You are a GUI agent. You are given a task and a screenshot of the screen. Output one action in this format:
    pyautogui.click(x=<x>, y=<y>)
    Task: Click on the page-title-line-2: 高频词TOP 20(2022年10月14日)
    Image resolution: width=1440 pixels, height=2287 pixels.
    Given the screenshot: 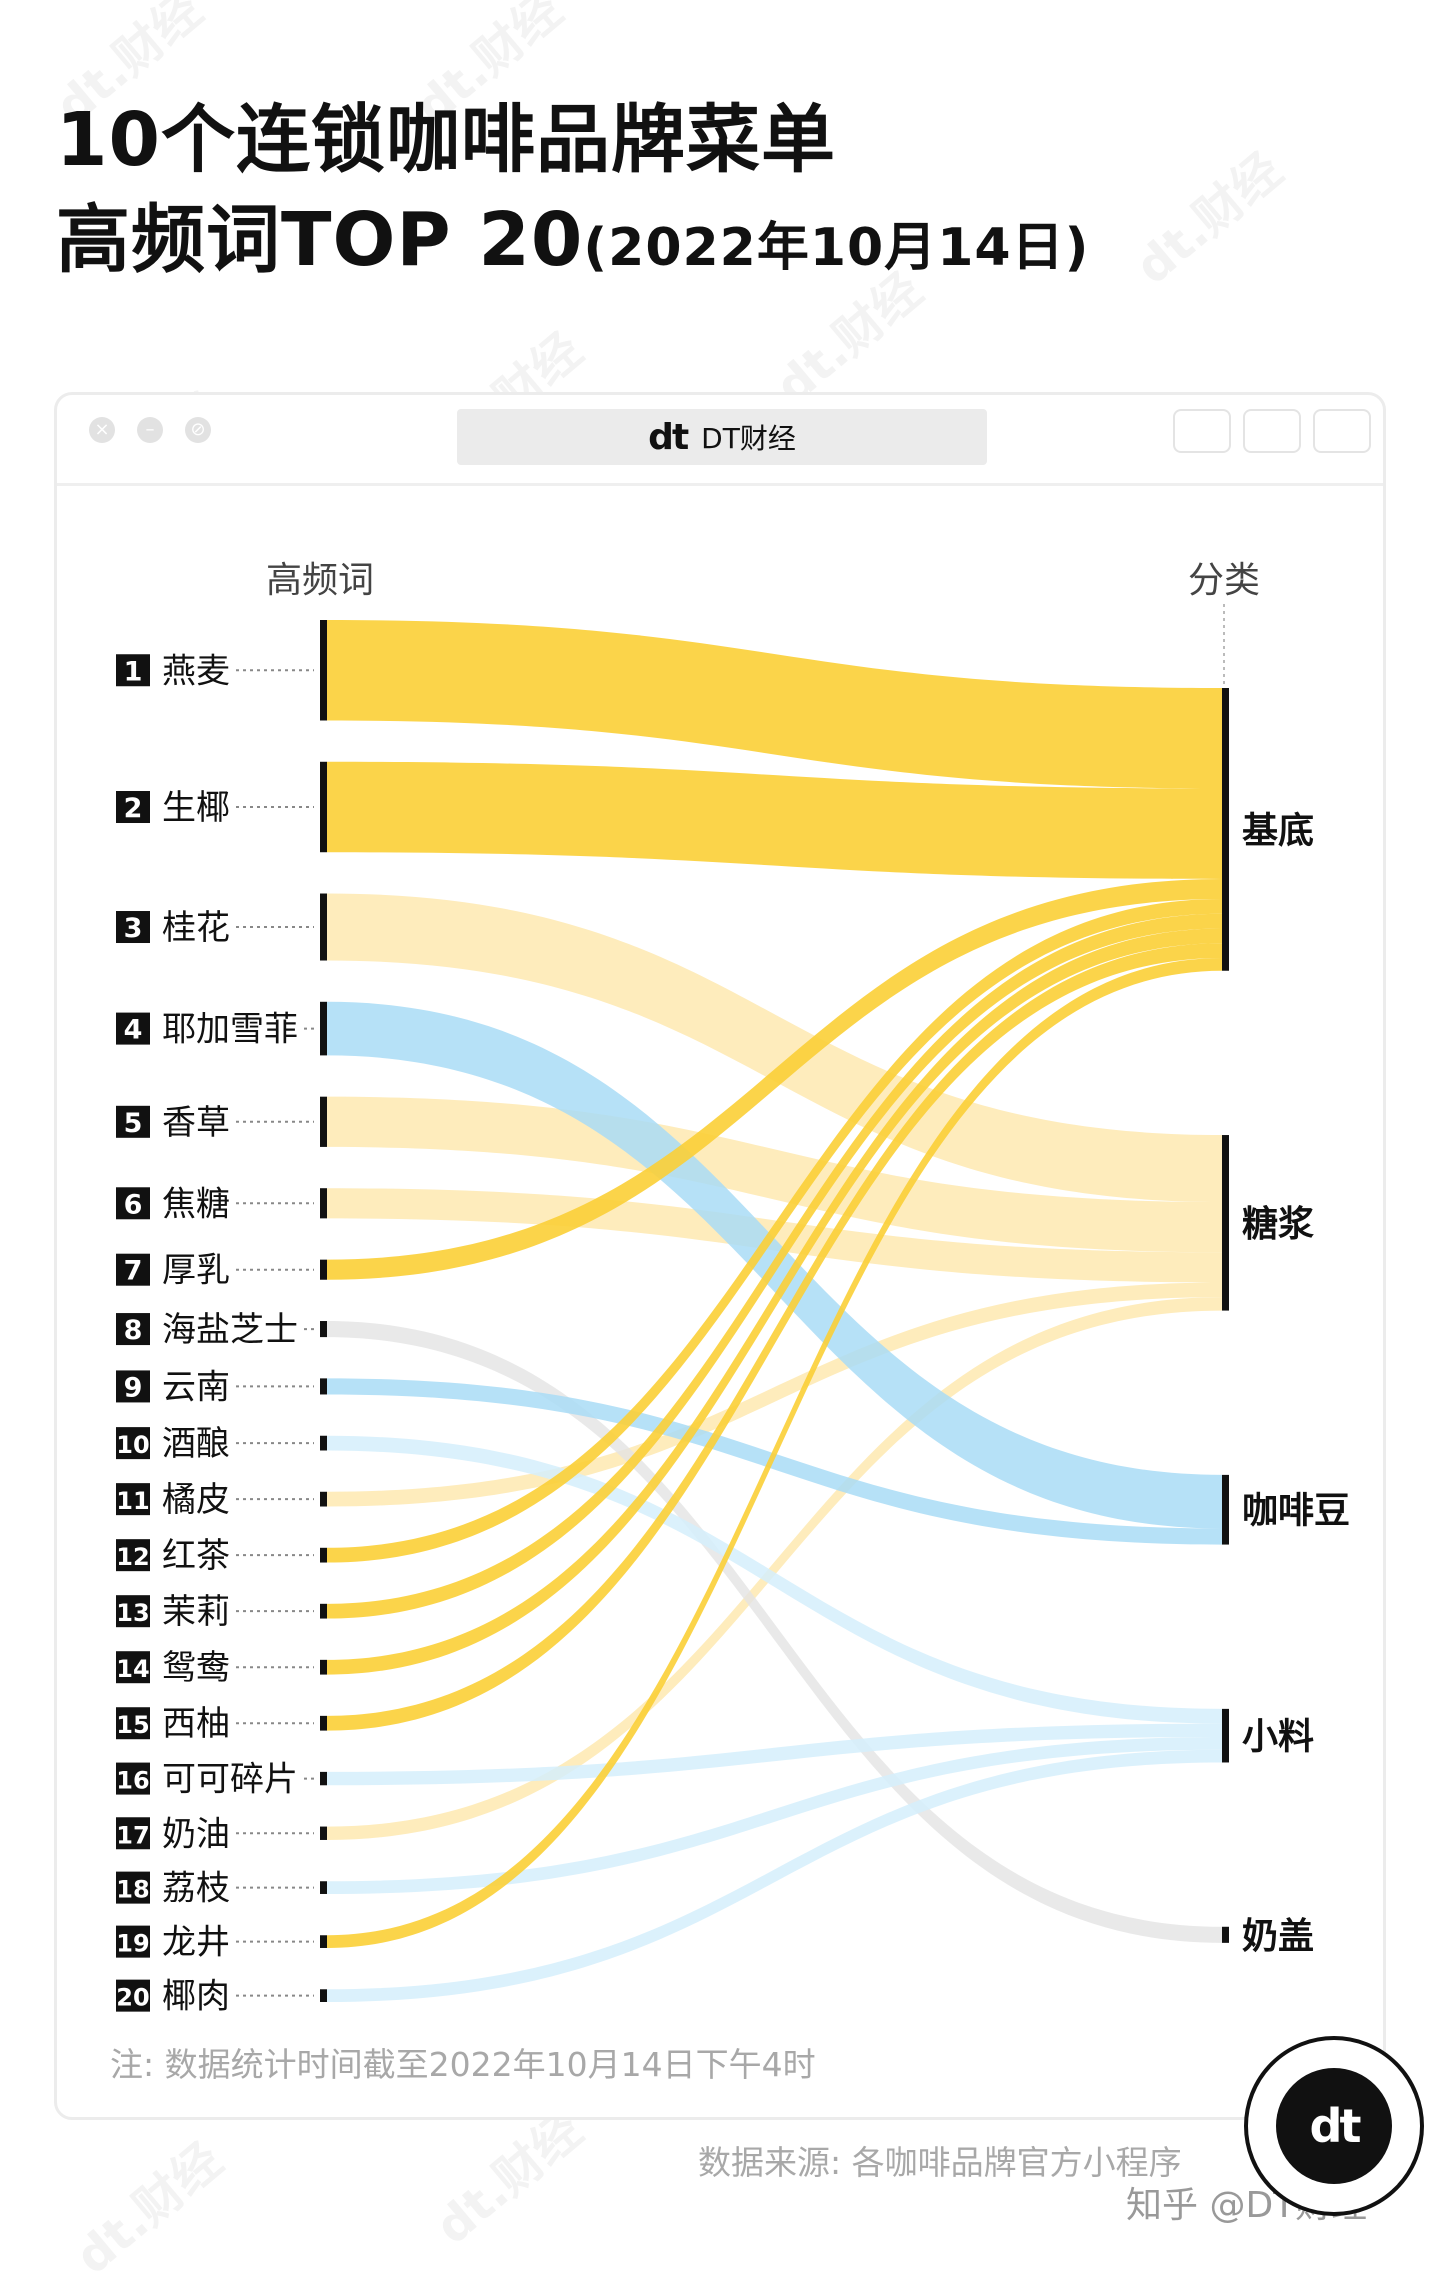 What is the action you would take?
    pyautogui.click(x=572, y=233)
    